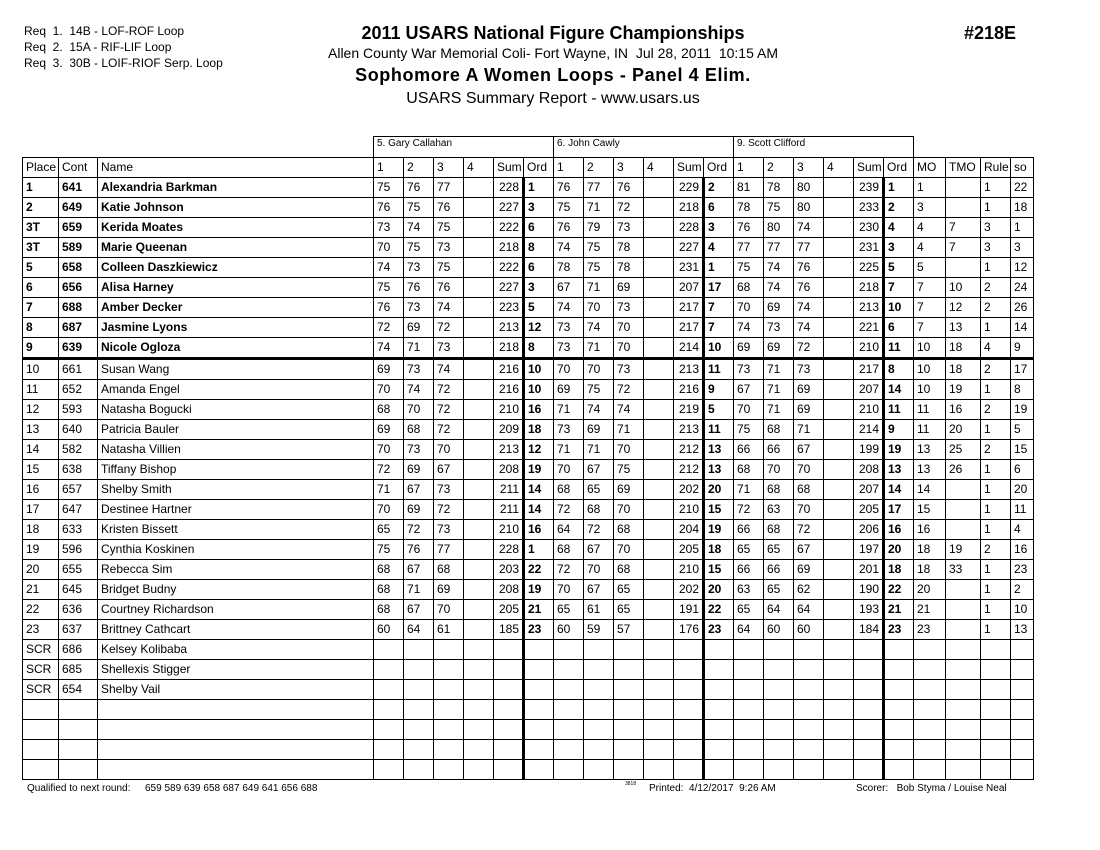 This screenshot has height=850, width=1100. I want to click on cell: 216, so click(508, 389).